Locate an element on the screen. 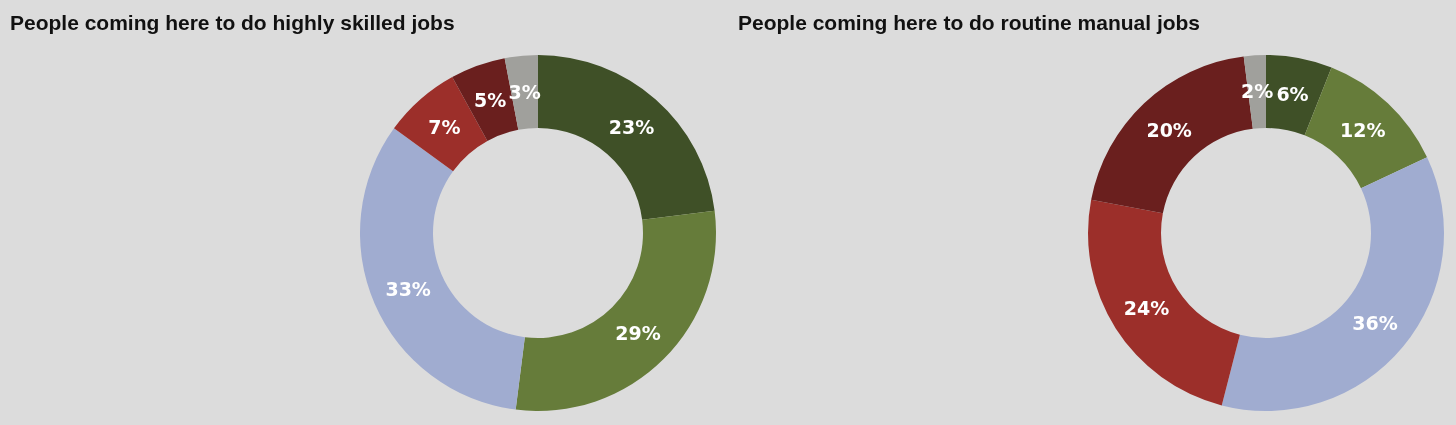  data-label: 33% is located at coordinates (408, 288).